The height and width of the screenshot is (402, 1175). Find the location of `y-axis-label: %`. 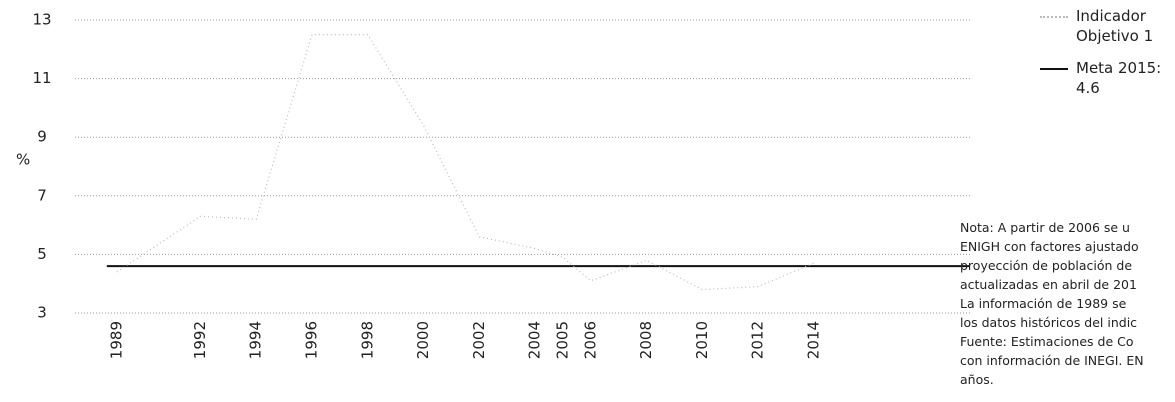

y-axis-label: % is located at coordinates (23, 160).